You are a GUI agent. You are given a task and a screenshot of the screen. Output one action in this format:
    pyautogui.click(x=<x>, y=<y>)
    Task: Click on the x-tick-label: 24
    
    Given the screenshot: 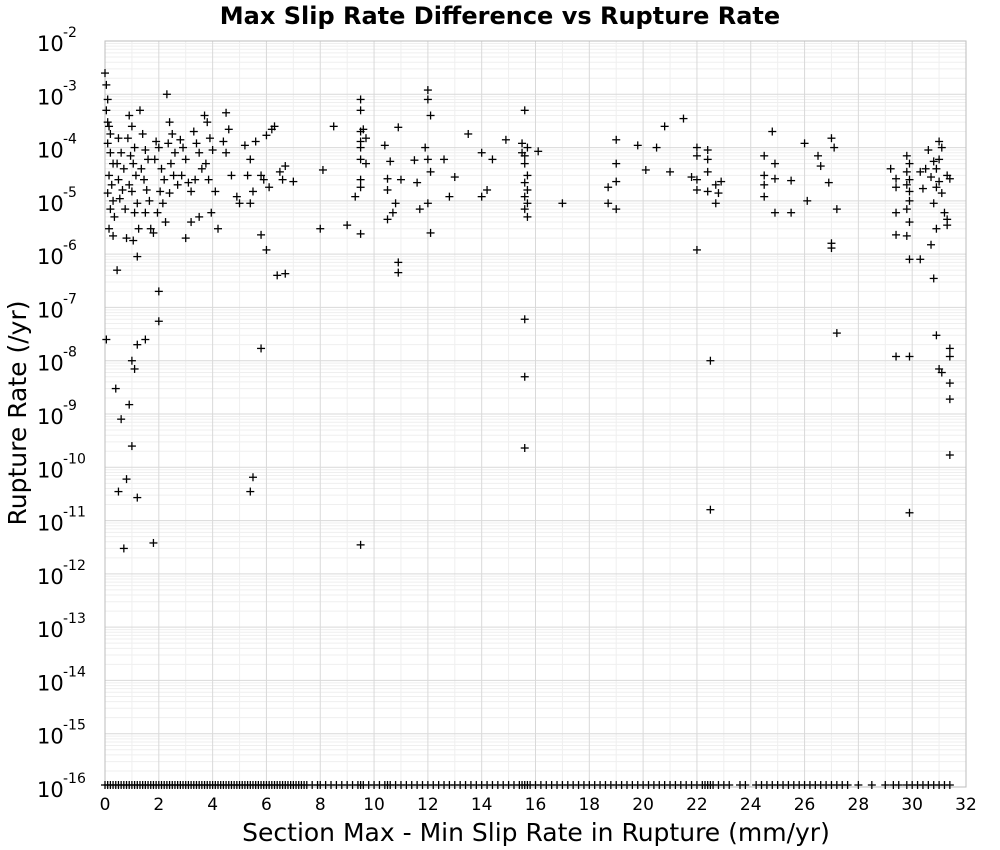 What is the action you would take?
    pyautogui.click(x=751, y=805)
    